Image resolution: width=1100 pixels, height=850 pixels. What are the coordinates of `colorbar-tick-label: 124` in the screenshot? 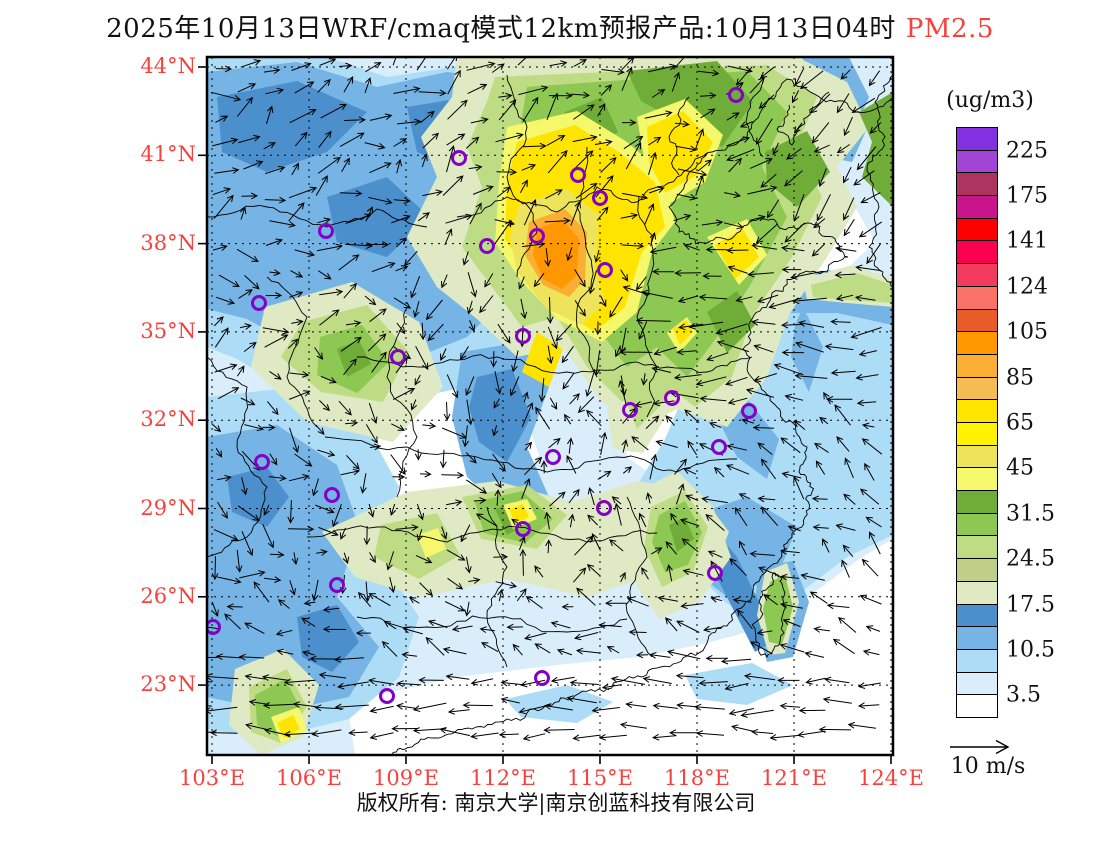 It's located at (1027, 287).